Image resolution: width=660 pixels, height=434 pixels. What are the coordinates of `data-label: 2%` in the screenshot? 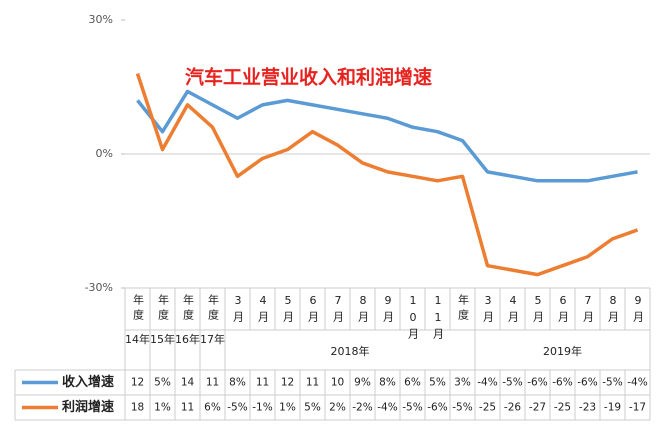 It's located at (337, 408).